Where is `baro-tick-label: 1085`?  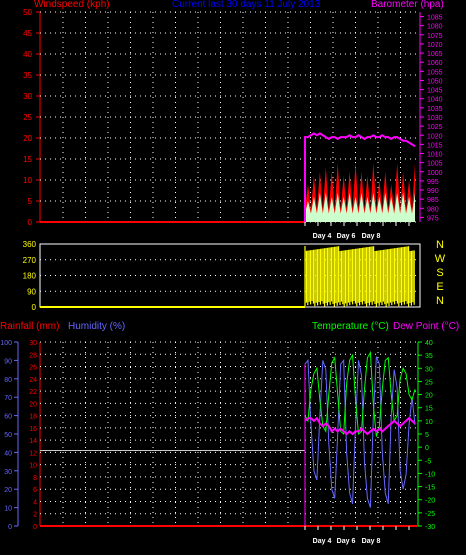
baro-tick-label: 1085 is located at coordinates (435, 18).